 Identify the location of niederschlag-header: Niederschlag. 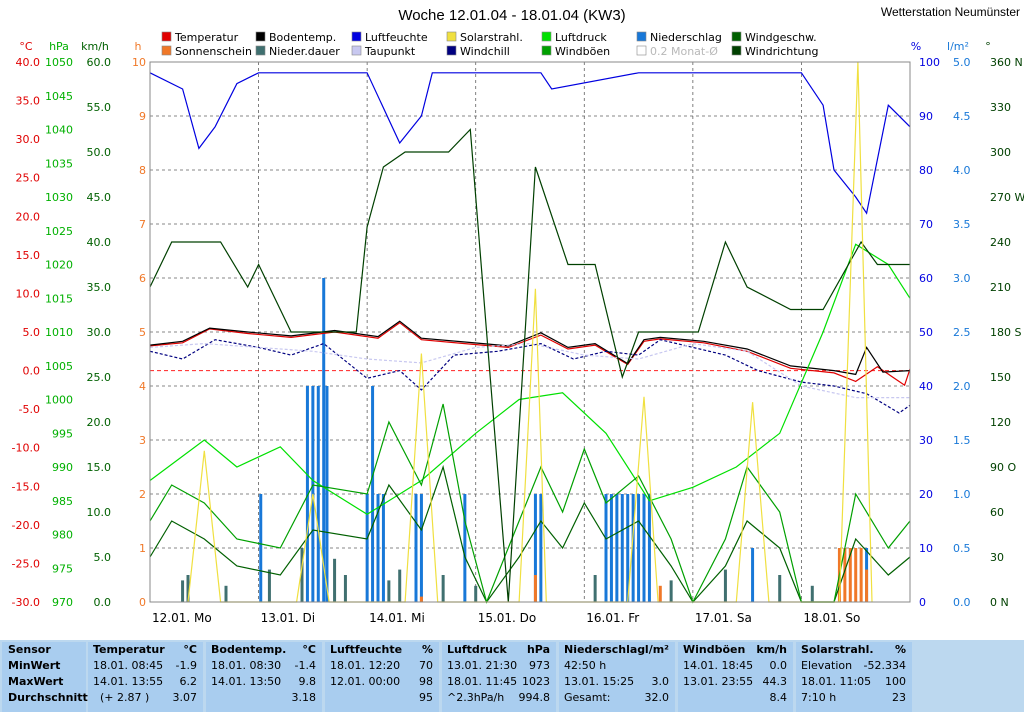
(605, 649).